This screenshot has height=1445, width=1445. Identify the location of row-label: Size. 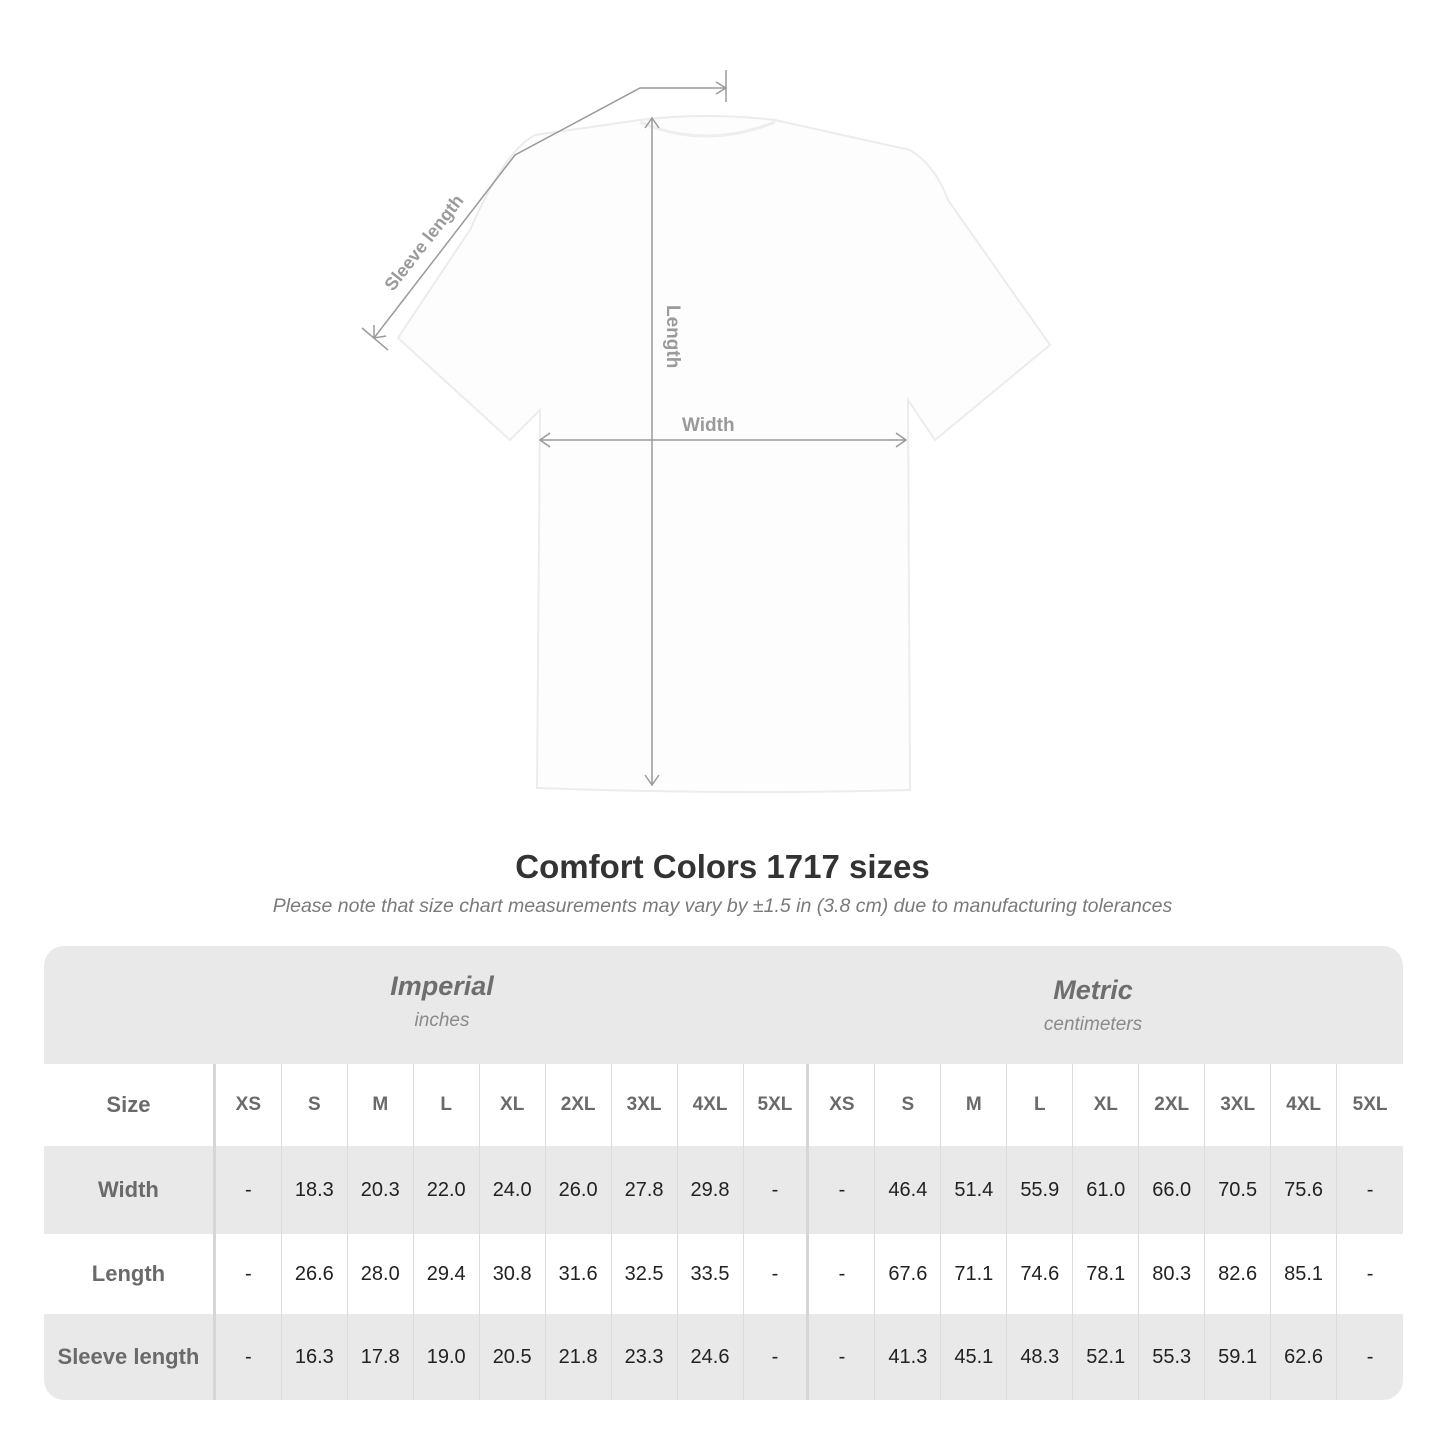
(130, 1105).